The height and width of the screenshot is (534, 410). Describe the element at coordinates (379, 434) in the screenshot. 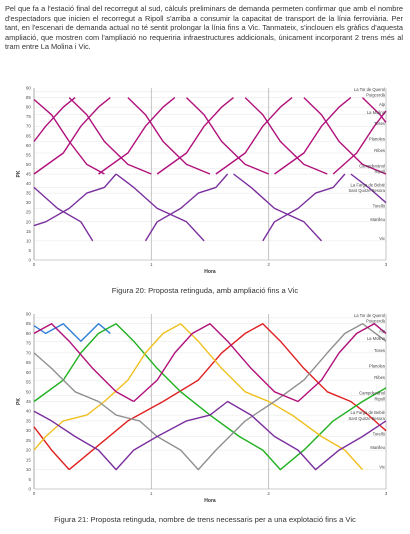

I see `station-label: Torelló` at that location.